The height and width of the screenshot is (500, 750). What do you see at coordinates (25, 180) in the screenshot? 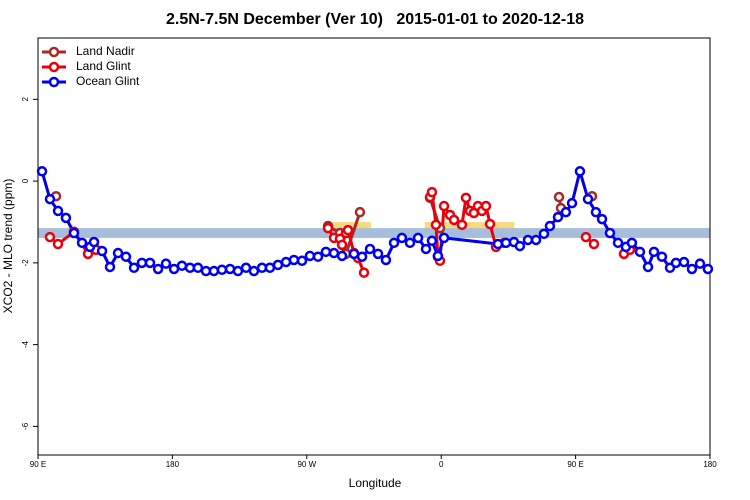
I see `y-tick-label: 0` at bounding box center [25, 180].